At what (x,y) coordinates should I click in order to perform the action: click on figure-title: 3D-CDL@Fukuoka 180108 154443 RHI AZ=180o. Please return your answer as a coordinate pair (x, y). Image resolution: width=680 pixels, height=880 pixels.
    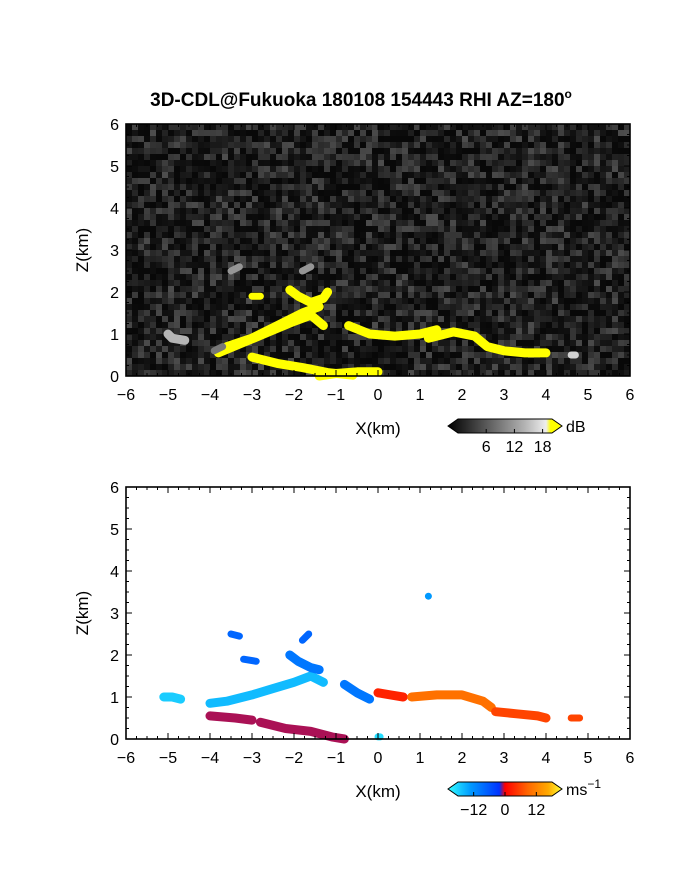
    Looking at the image, I should click on (361, 99).